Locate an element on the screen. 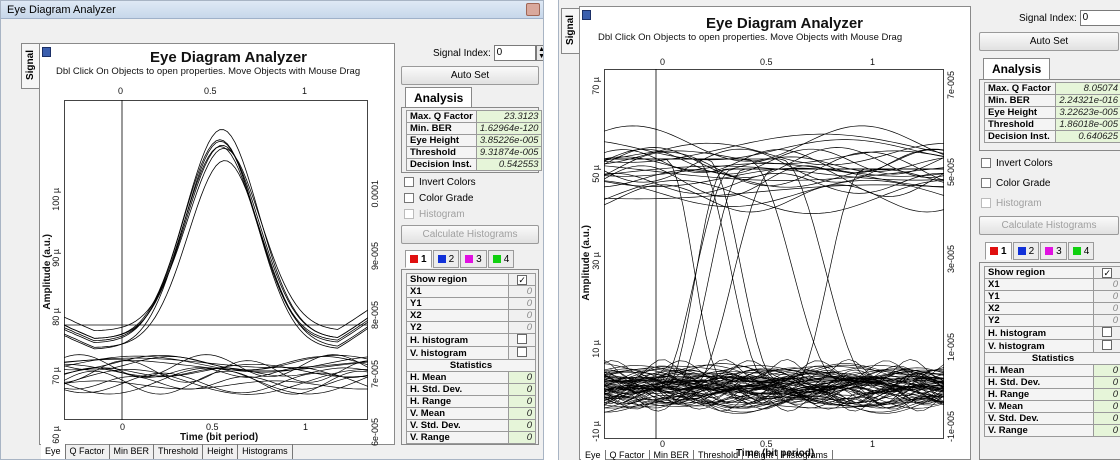  region-row: X1 0 is located at coordinates (1052, 284).